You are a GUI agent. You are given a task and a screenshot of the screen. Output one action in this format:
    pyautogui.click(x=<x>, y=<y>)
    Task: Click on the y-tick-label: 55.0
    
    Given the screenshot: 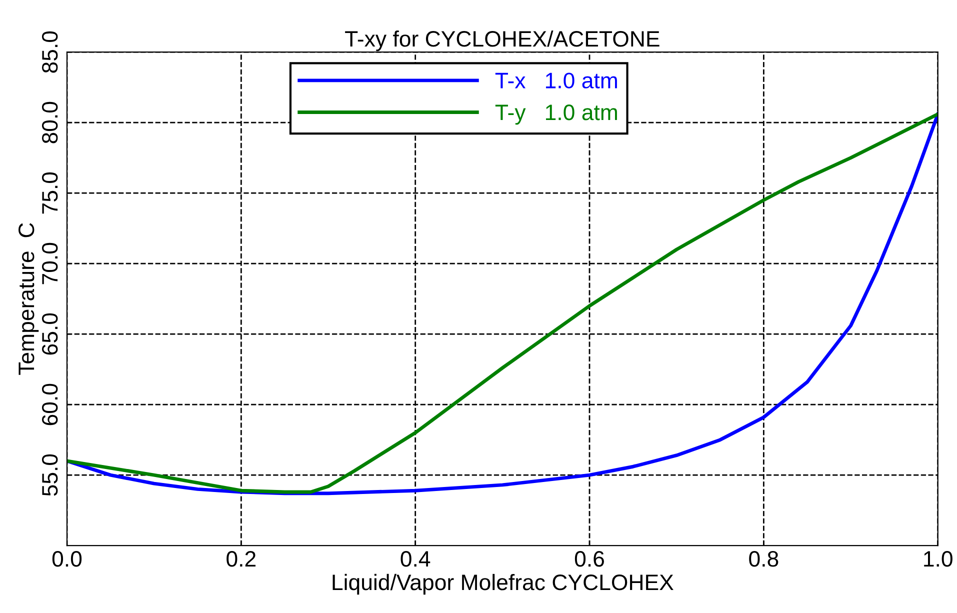 What is the action you would take?
    pyautogui.click(x=50, y=475)
    